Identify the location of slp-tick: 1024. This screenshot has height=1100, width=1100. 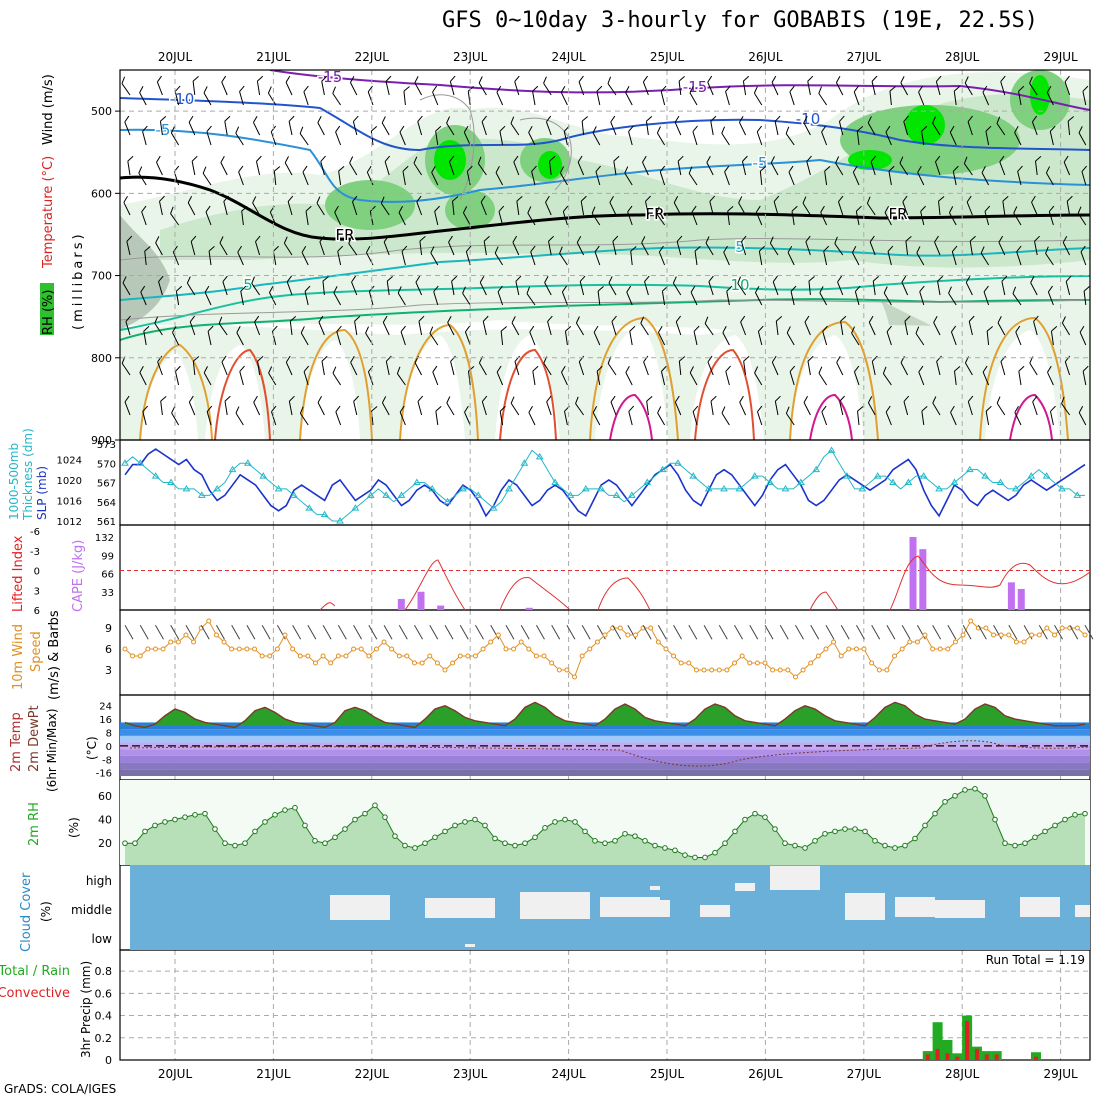
(69, 460).